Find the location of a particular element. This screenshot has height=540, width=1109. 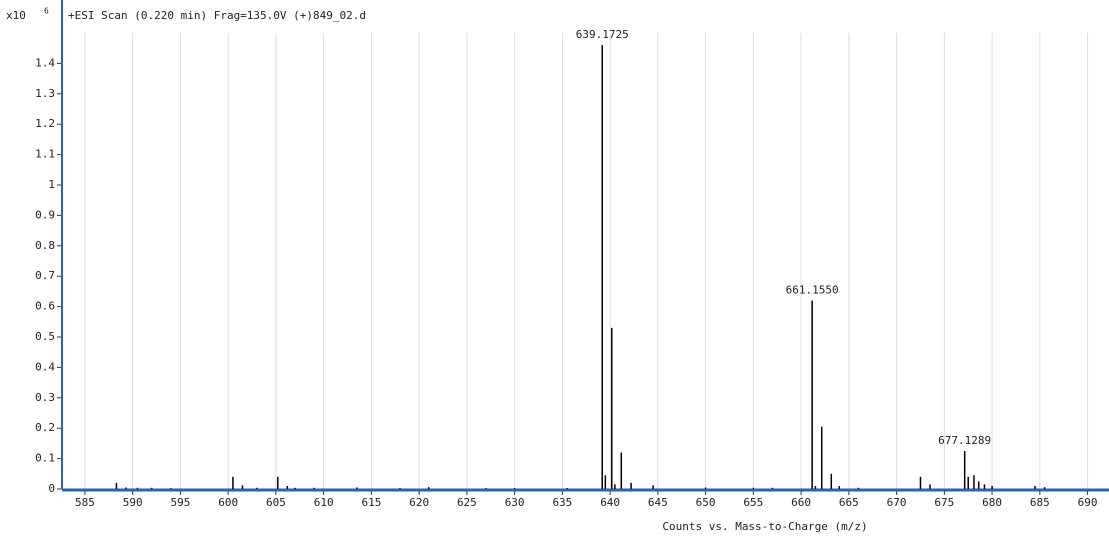

y-multiplier-exponent: 6 is located at coordinates (46, 11).